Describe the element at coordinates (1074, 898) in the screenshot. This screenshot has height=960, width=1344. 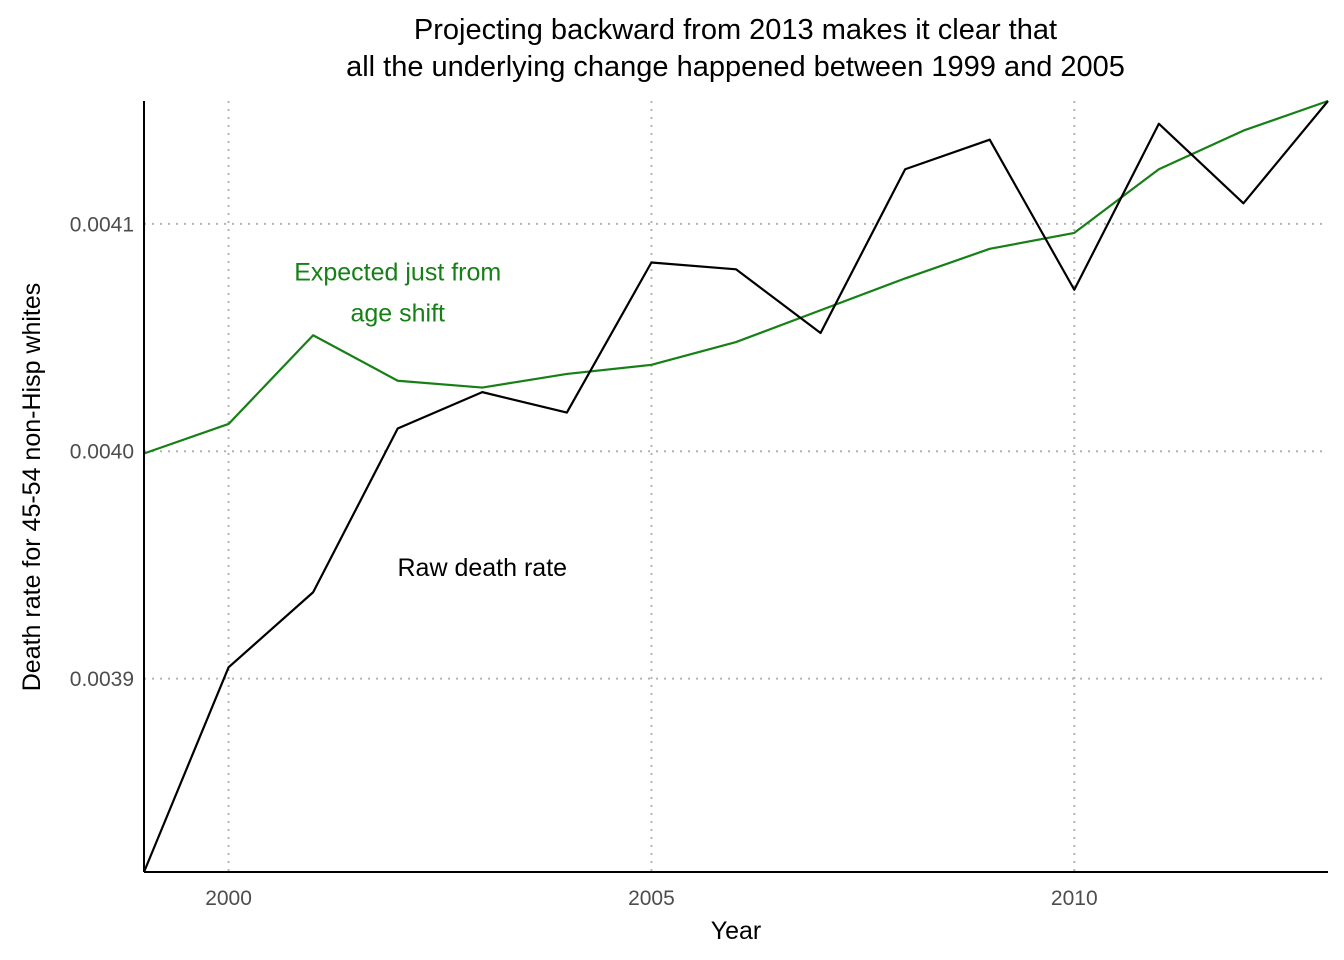
I see `x-tick-label: 2010` at that location.